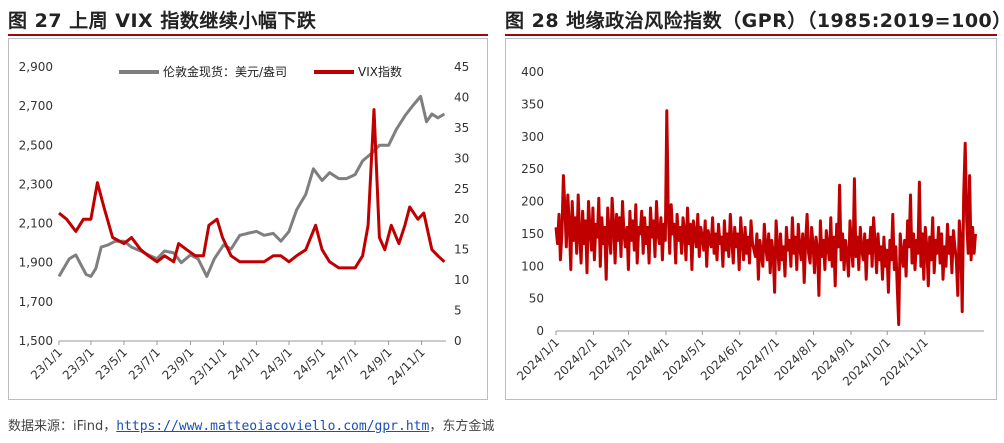 The width and height of the screenshot is (1004, 443). Describe the element at coordinates (36, 67) in the screenshot. I see `y-left-tick-label: 2,900` at that location.